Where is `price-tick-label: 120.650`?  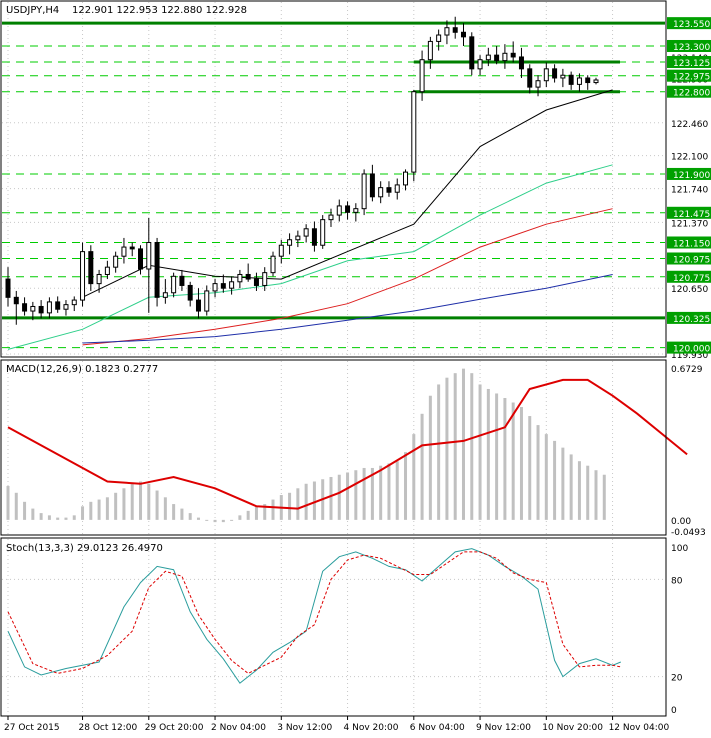 price-tick-label: 120.650 is located at coordinates (689, 290).